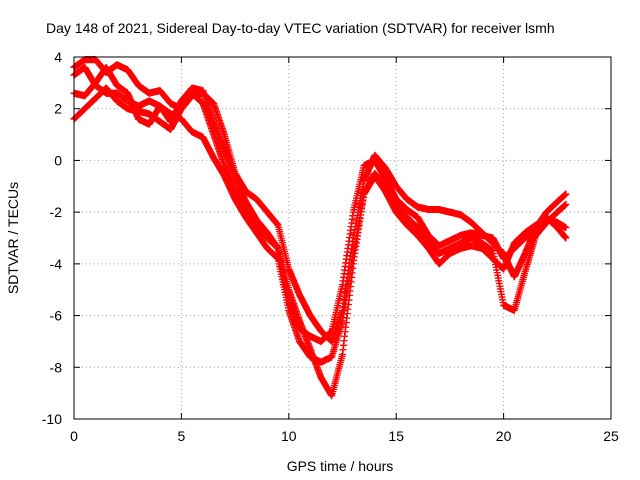 The width and height of the screenshot is (640, 480). What do you see at coordinates (289, 436) in the screenshot?
I see `x-tick-label: 10` at bounding box center [289, 436].